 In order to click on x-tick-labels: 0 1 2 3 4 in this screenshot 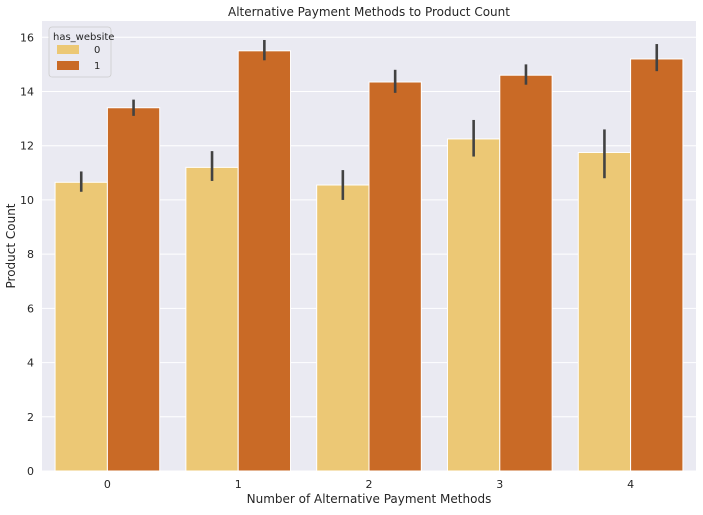, I will do `click(369, 484)`.